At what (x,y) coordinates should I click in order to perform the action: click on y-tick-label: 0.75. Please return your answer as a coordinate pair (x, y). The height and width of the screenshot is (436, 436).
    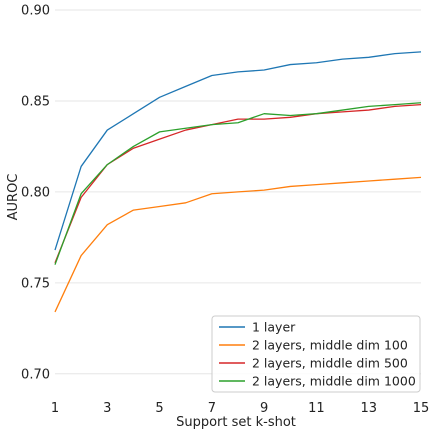
    Looking at the image, I should click on (35, 283).